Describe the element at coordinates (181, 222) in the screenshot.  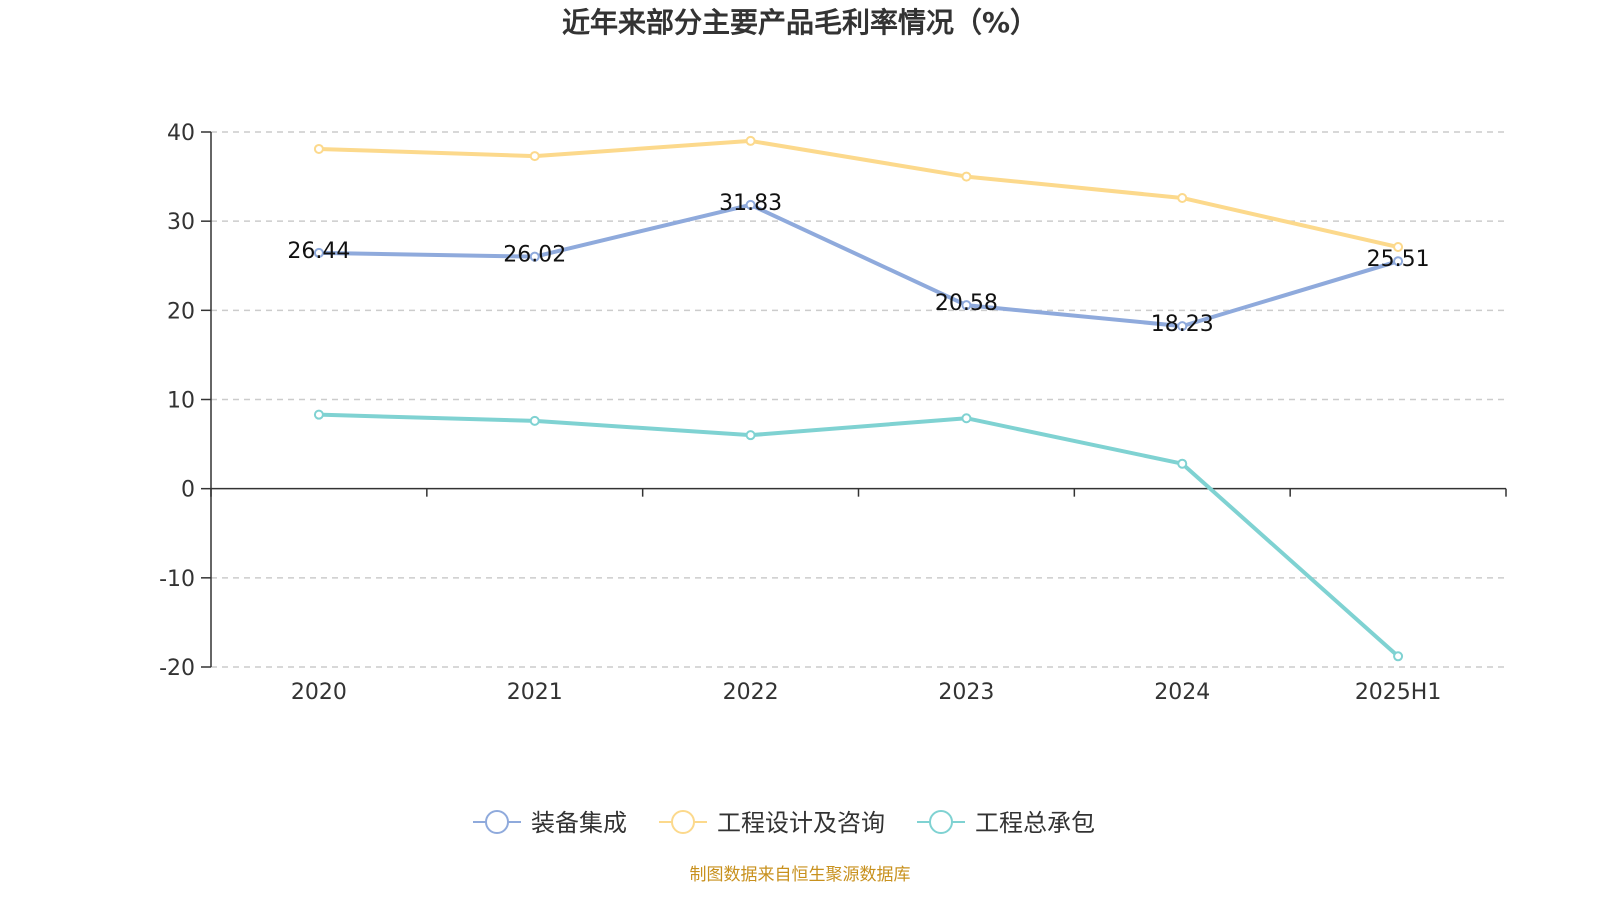
I see `y-tick-label: 30` at that location.